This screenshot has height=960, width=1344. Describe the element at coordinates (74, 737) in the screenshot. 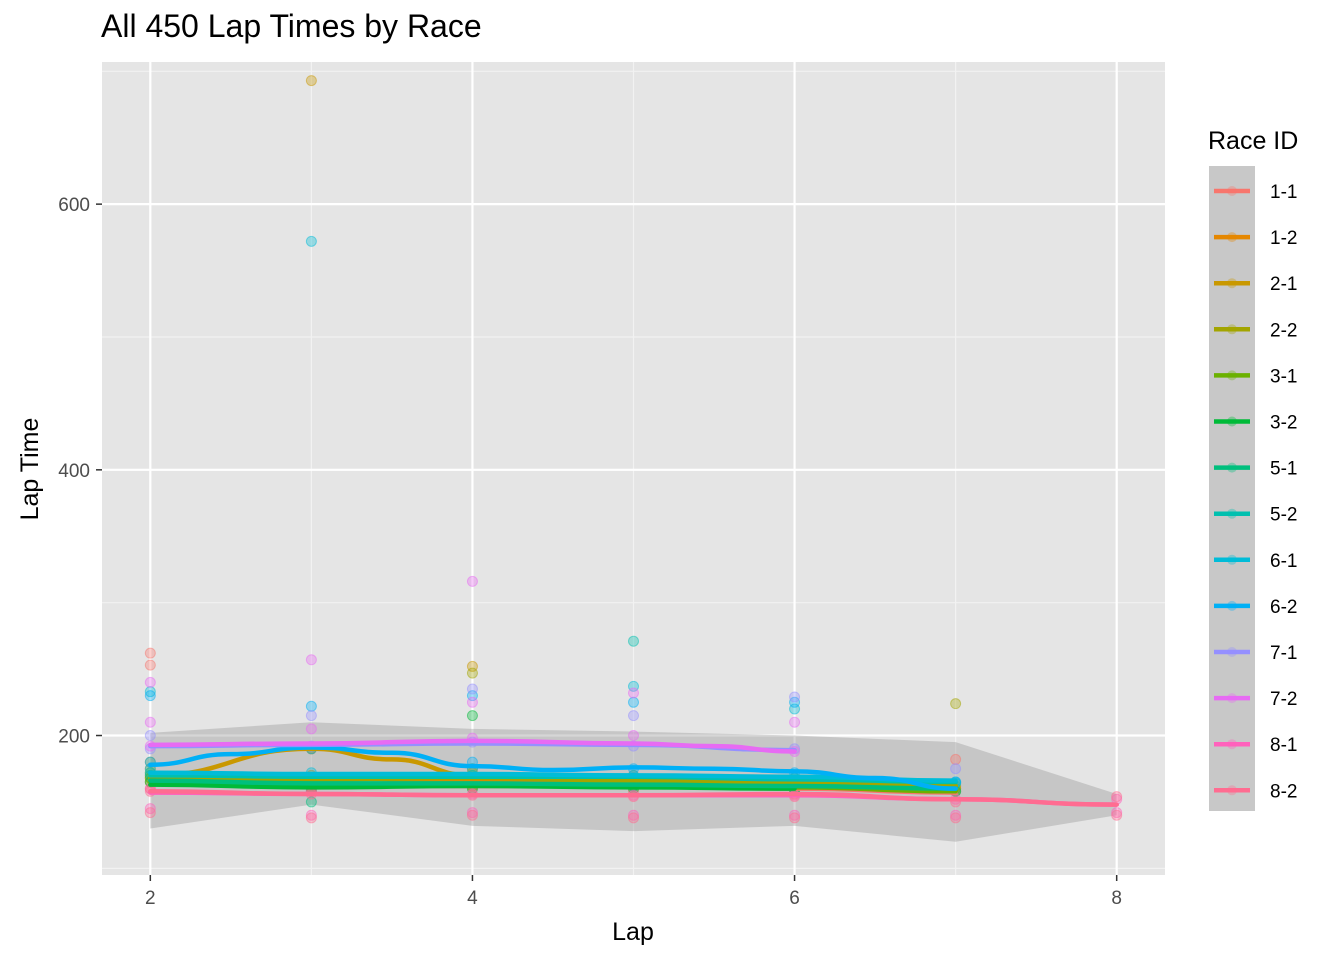

I see `y-tick-label: 200` at that location.